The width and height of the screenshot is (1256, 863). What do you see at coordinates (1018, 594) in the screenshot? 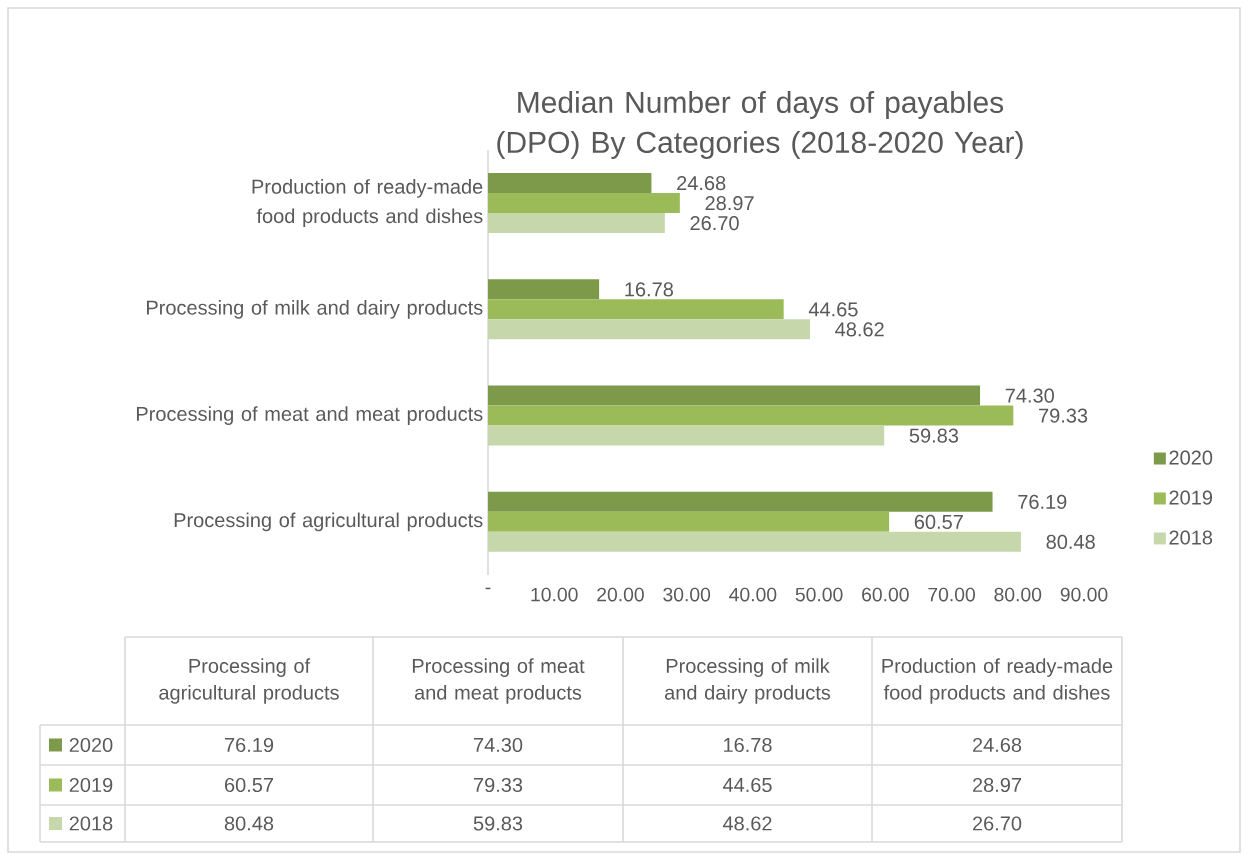
I see `x-tick-label: 80.00` at bounding box center [1018, 594].